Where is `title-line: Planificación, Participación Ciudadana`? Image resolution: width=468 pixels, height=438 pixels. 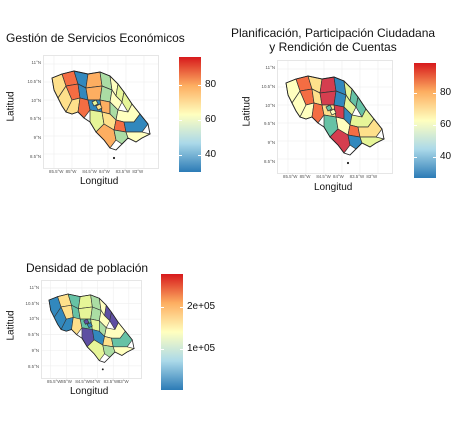 title-line: Planificación, Participación Ciudadana is located at coordinates (333, 33).